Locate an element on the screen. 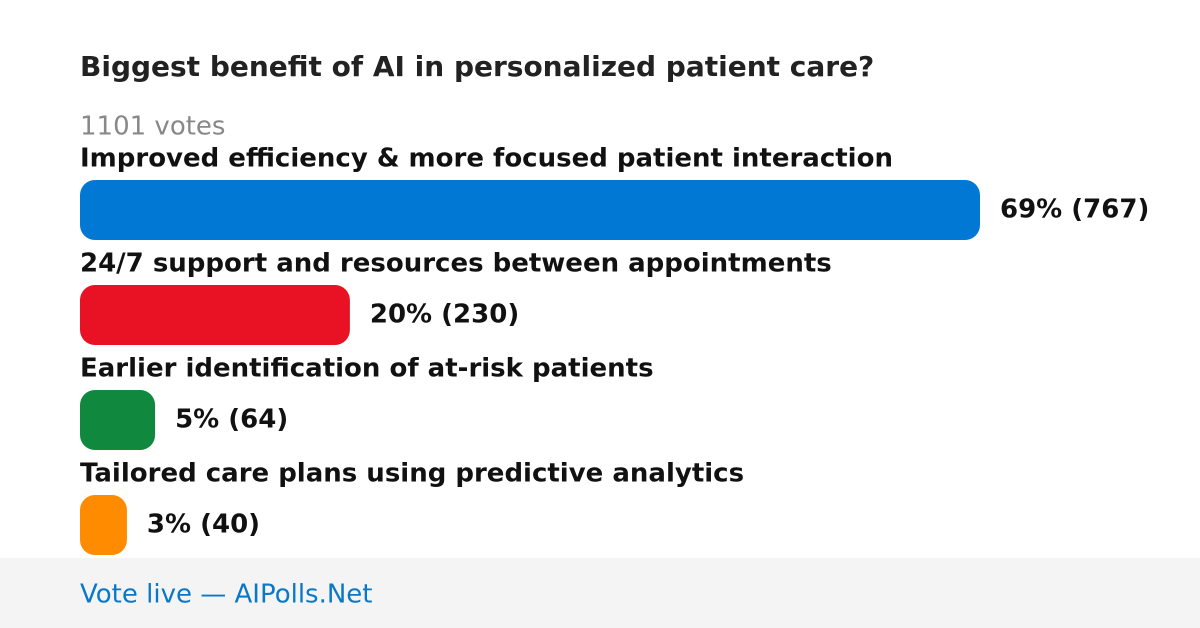  value-label: 69% (767) is located at coordinates (1074, 210).